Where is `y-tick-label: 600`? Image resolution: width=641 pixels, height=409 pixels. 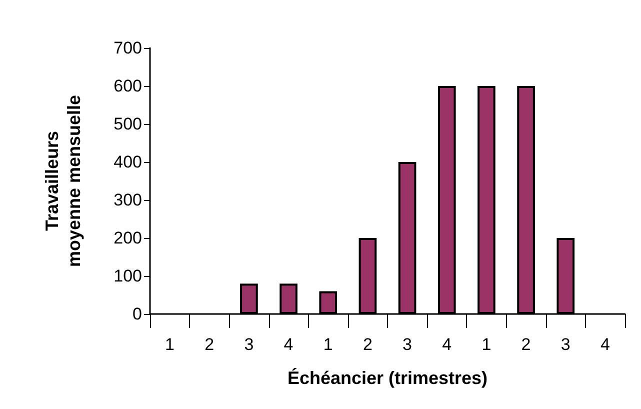 y-tick-label: 600 is located at coordinates (128, 86).